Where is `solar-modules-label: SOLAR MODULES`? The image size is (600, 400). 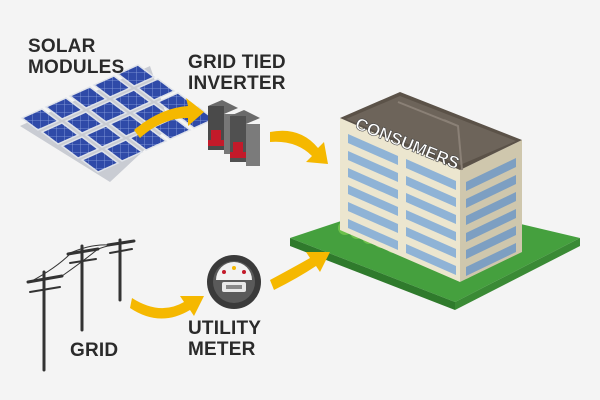
solar-modules-label: SOLAR MODULES is located at coordinates (76, 57).